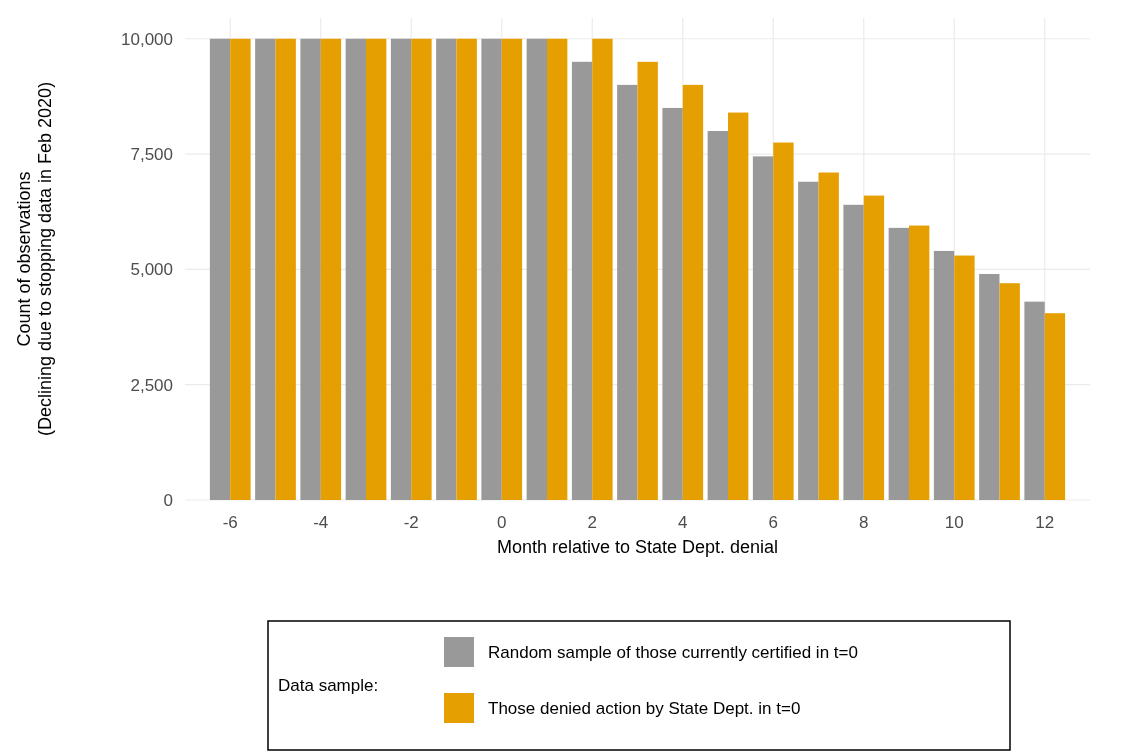  What do you see at coordinates (151, 385) in the screenshot?
I see `y-tick-label: 2,500` at bounding box center [151, 385].